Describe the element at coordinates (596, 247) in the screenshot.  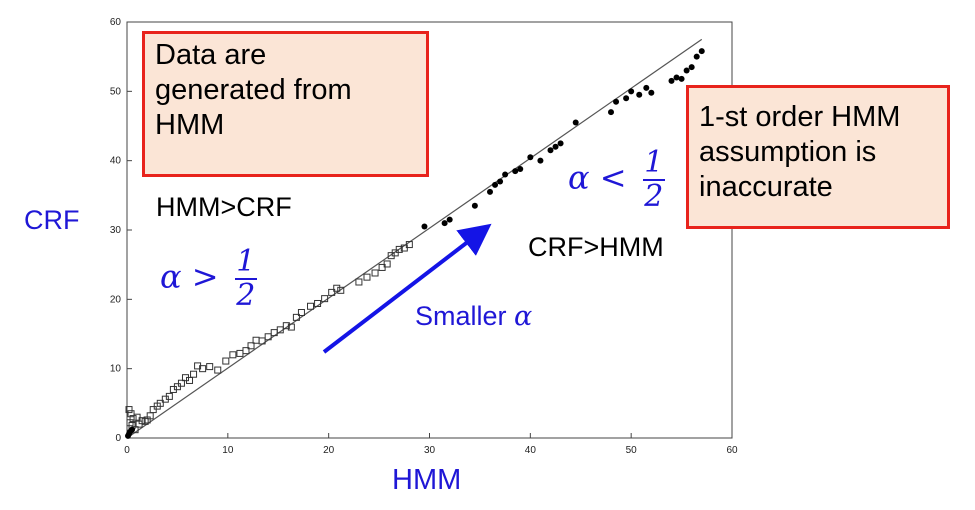
I see `crf-gt-hmm-label: CRF>HMM` at that location.